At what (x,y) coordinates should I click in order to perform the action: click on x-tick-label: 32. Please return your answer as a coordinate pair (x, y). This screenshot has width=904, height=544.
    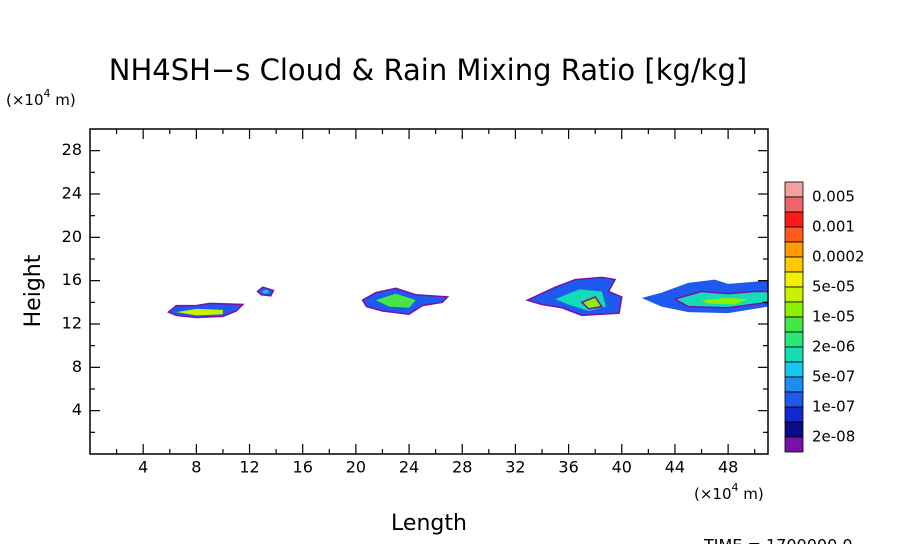
    Looking at the image, I should click on (515, 467).